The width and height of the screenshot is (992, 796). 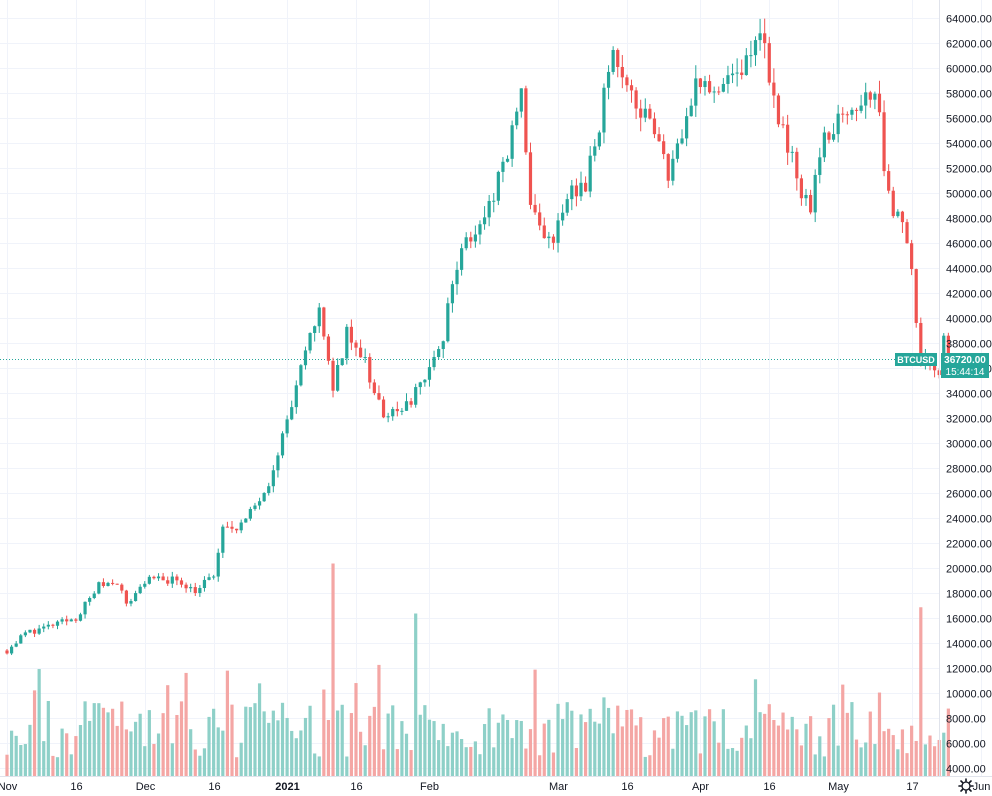 What do you see at coordinates (969, 120) in the screenshot?
I see `y-tick-label: 56000.00` at bounding box center [969, 120].